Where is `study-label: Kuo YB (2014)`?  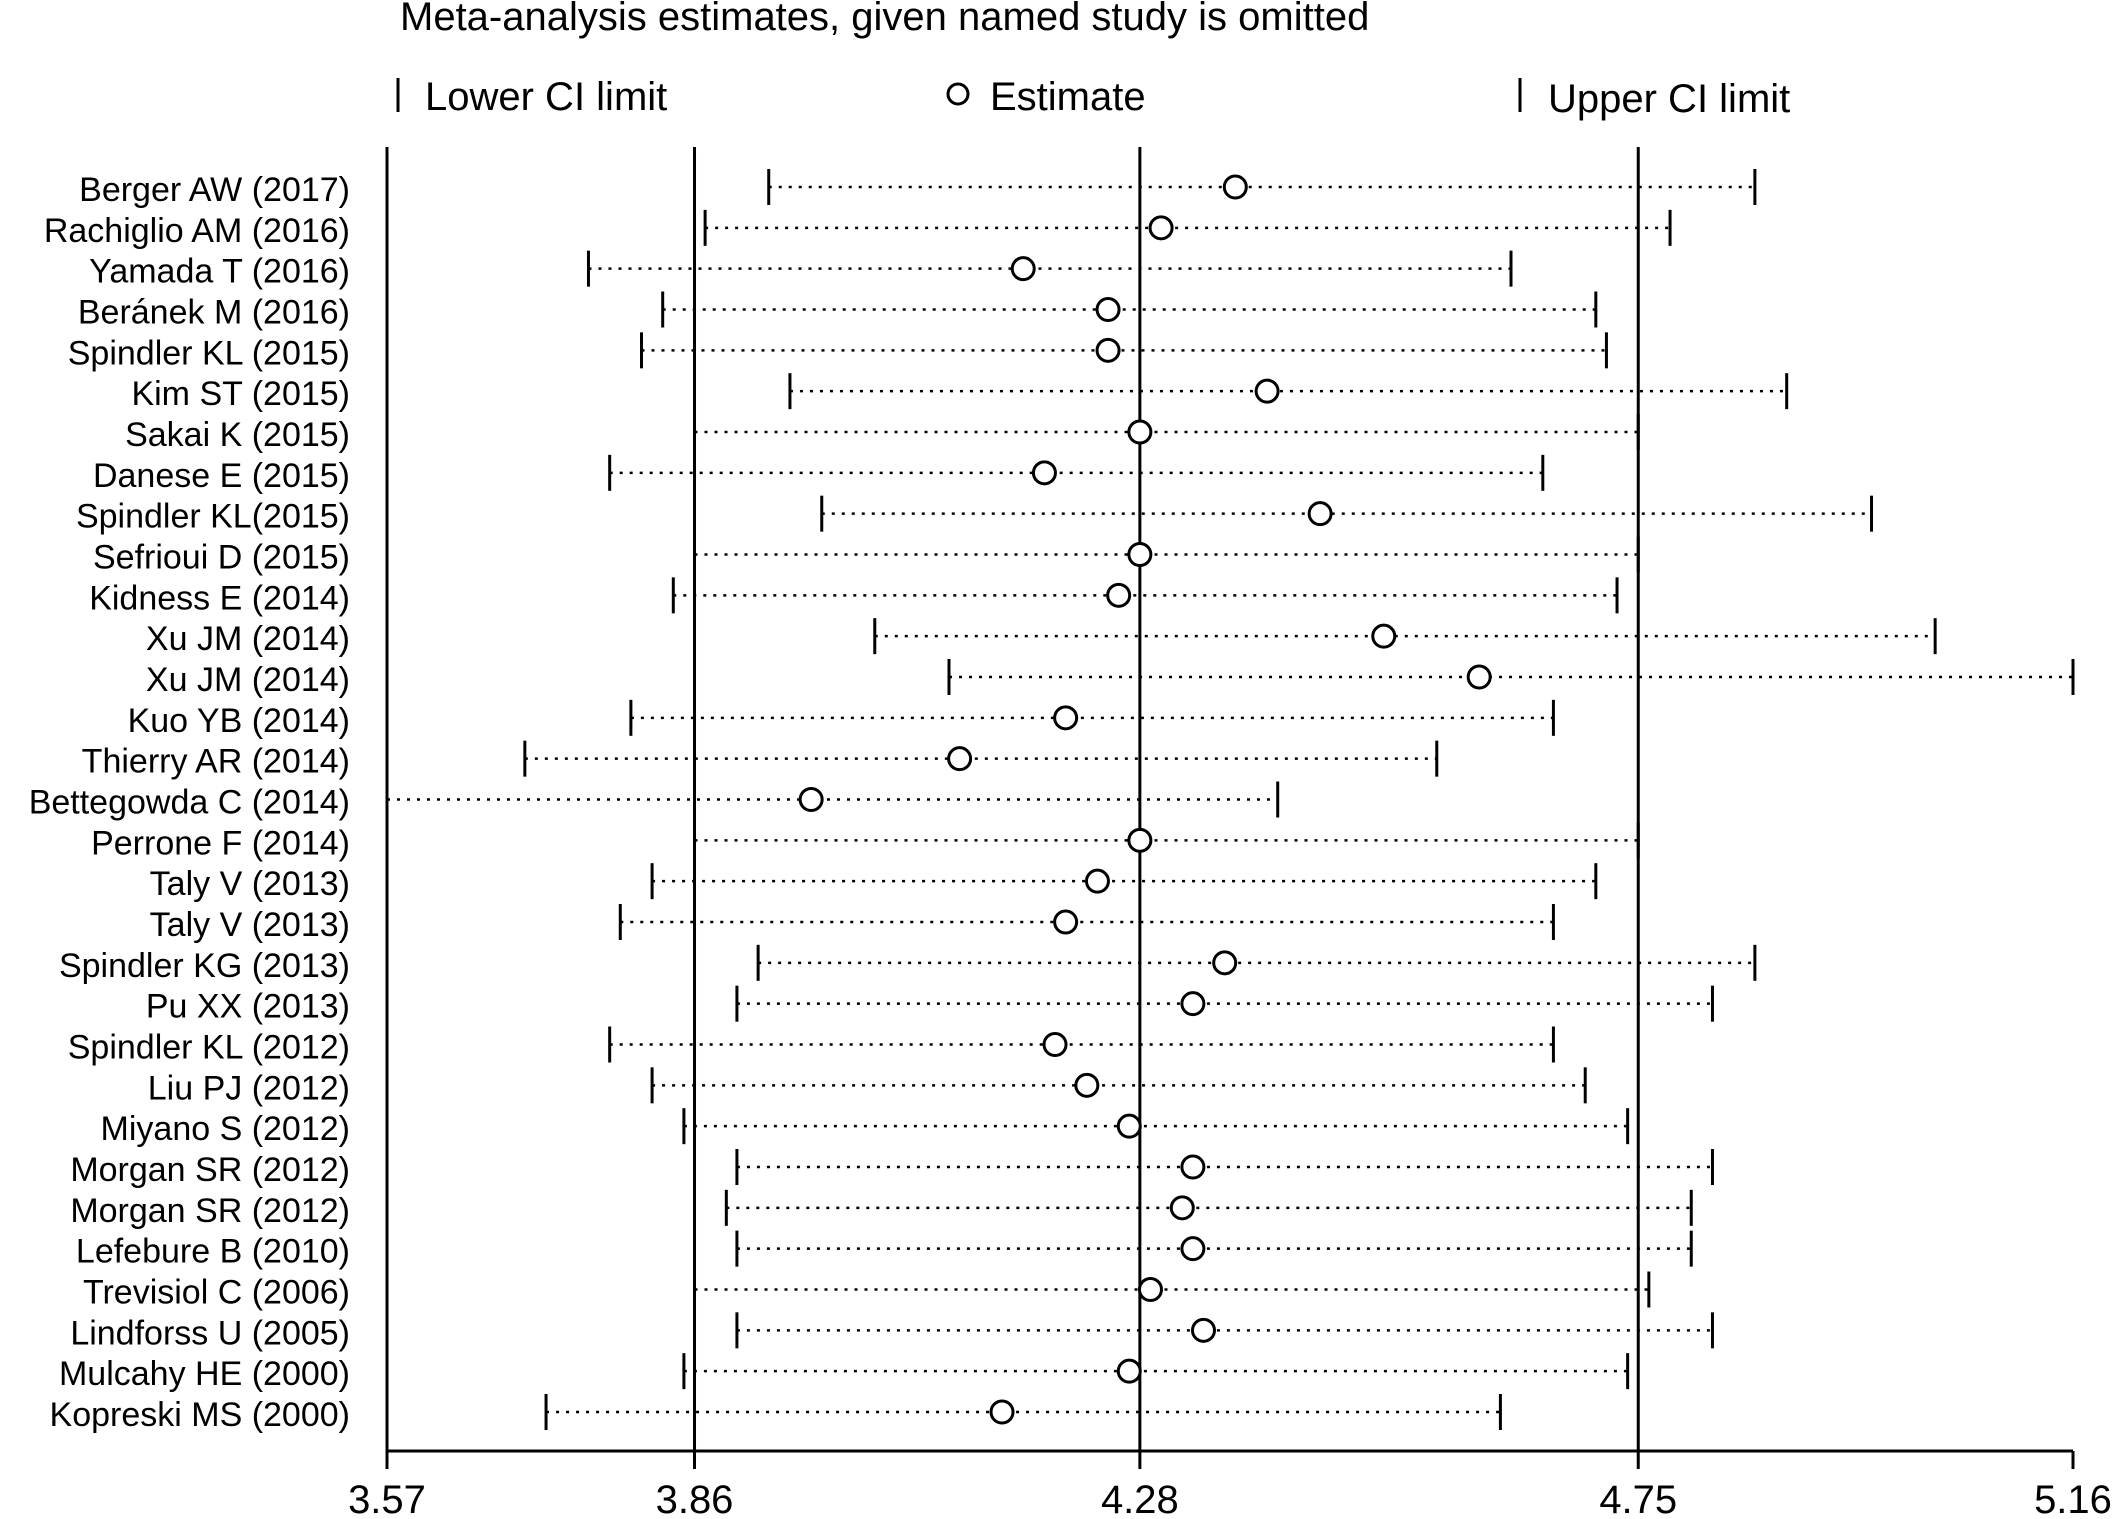 study-label: Kuo YB (2014) is located at coordinates (239, 721).